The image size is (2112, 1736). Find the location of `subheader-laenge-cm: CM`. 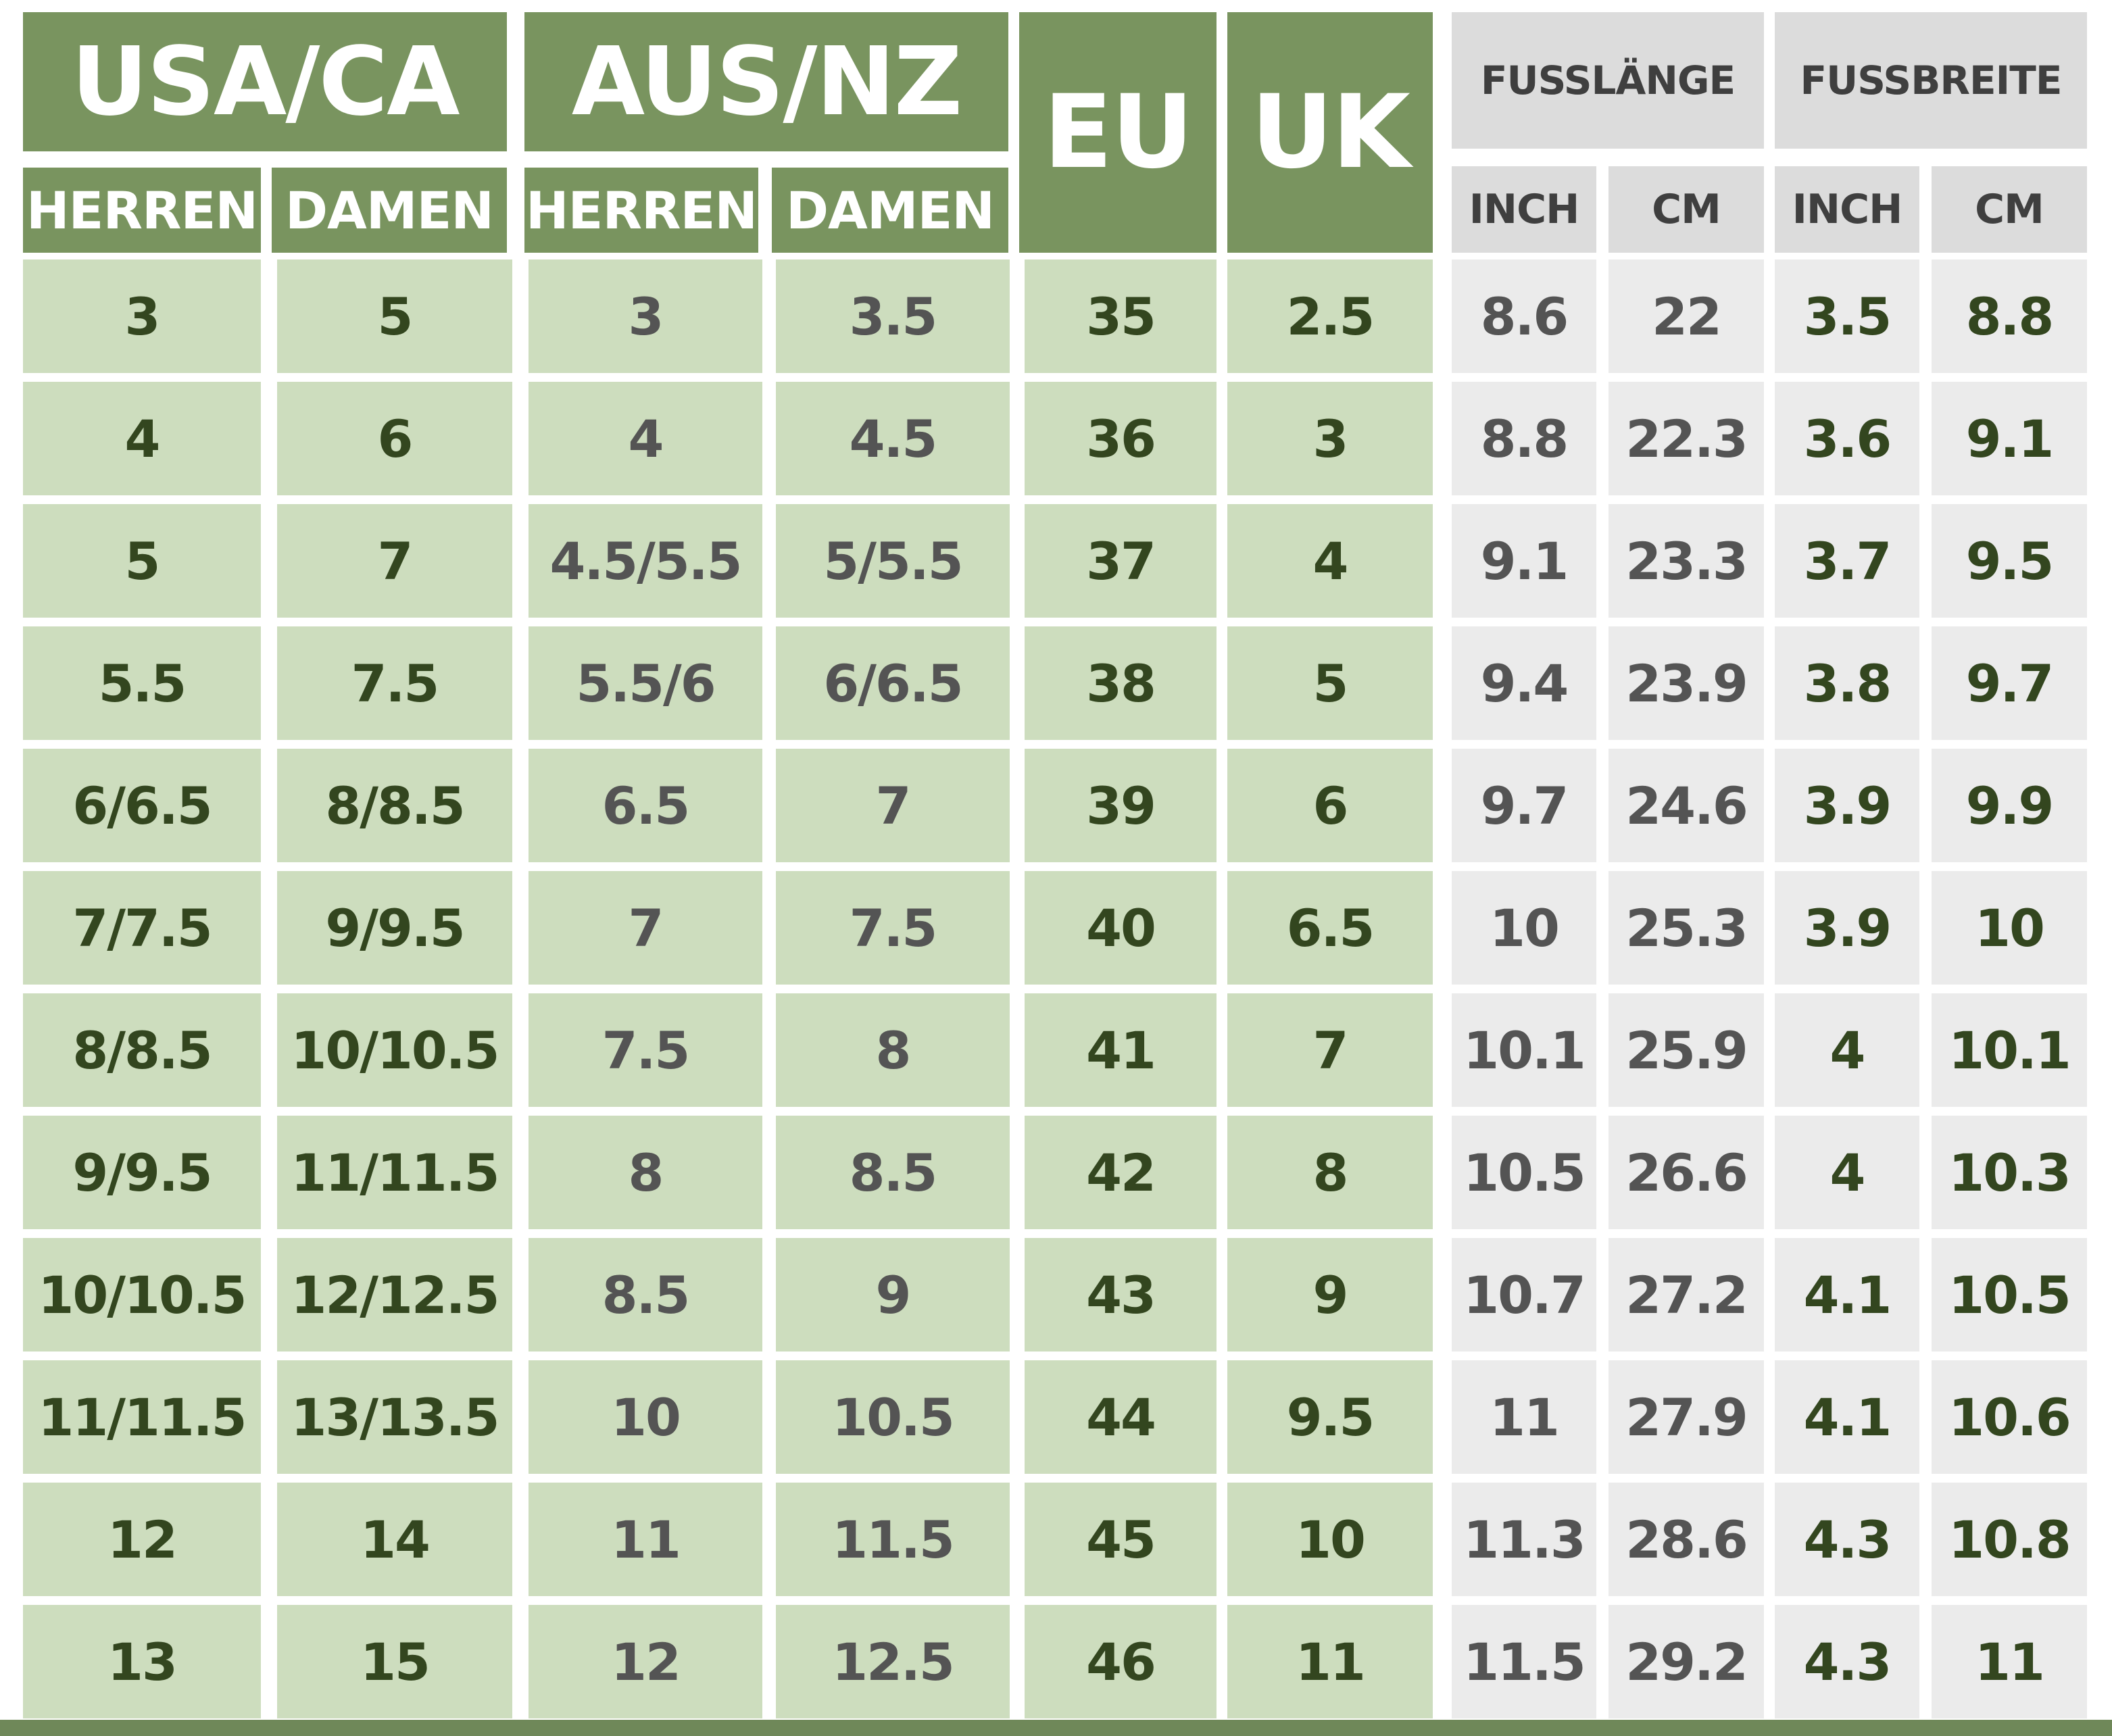

subheader-laenge-cm: CM is located at coordinates (1686, 209).